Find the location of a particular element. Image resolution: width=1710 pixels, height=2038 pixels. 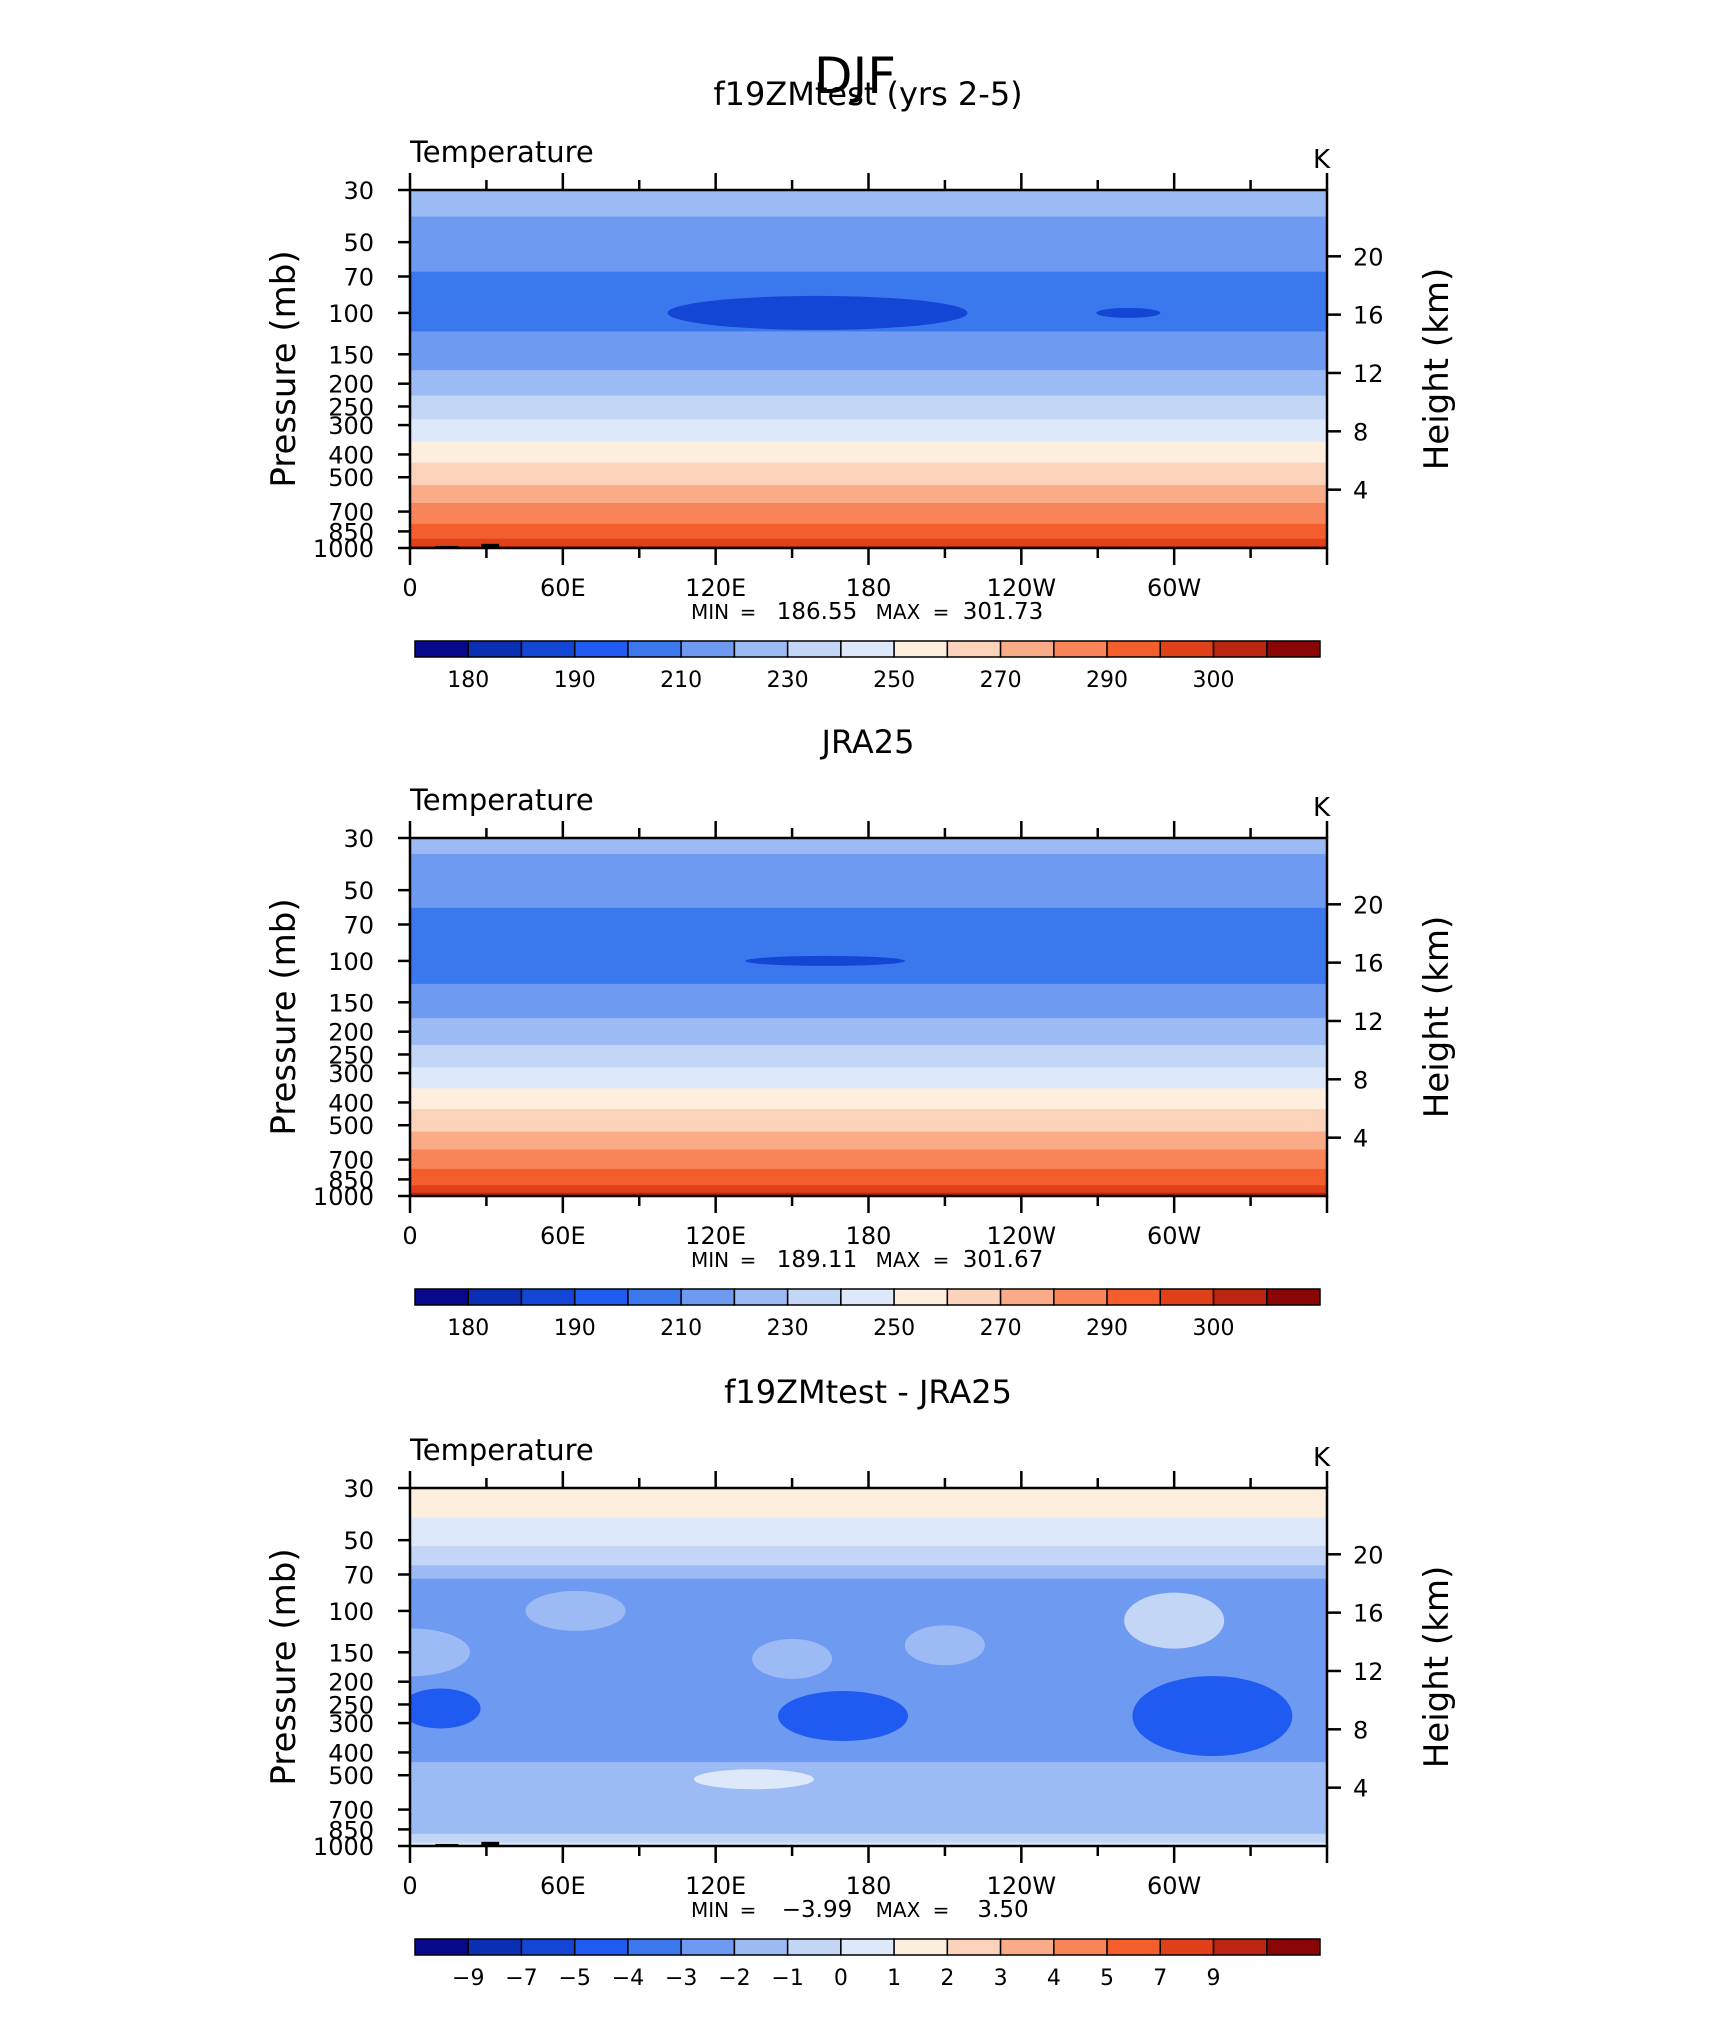

y-tick-label: 250 is located at coordinates (351, 1055).